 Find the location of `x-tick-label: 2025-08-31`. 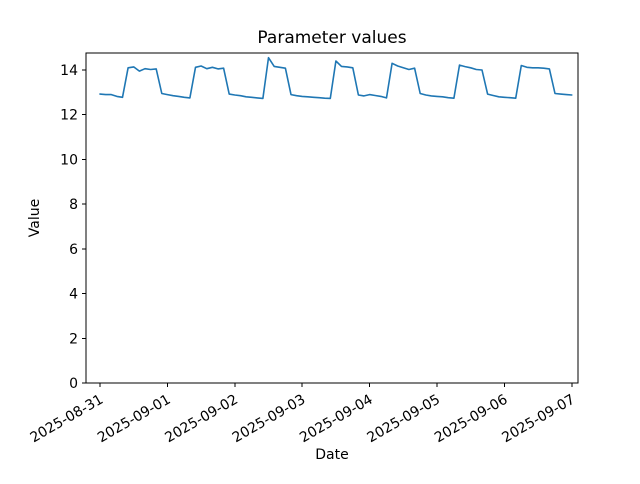

x-tick-label: 2025-08-31 is located at coordinates (67, 419).